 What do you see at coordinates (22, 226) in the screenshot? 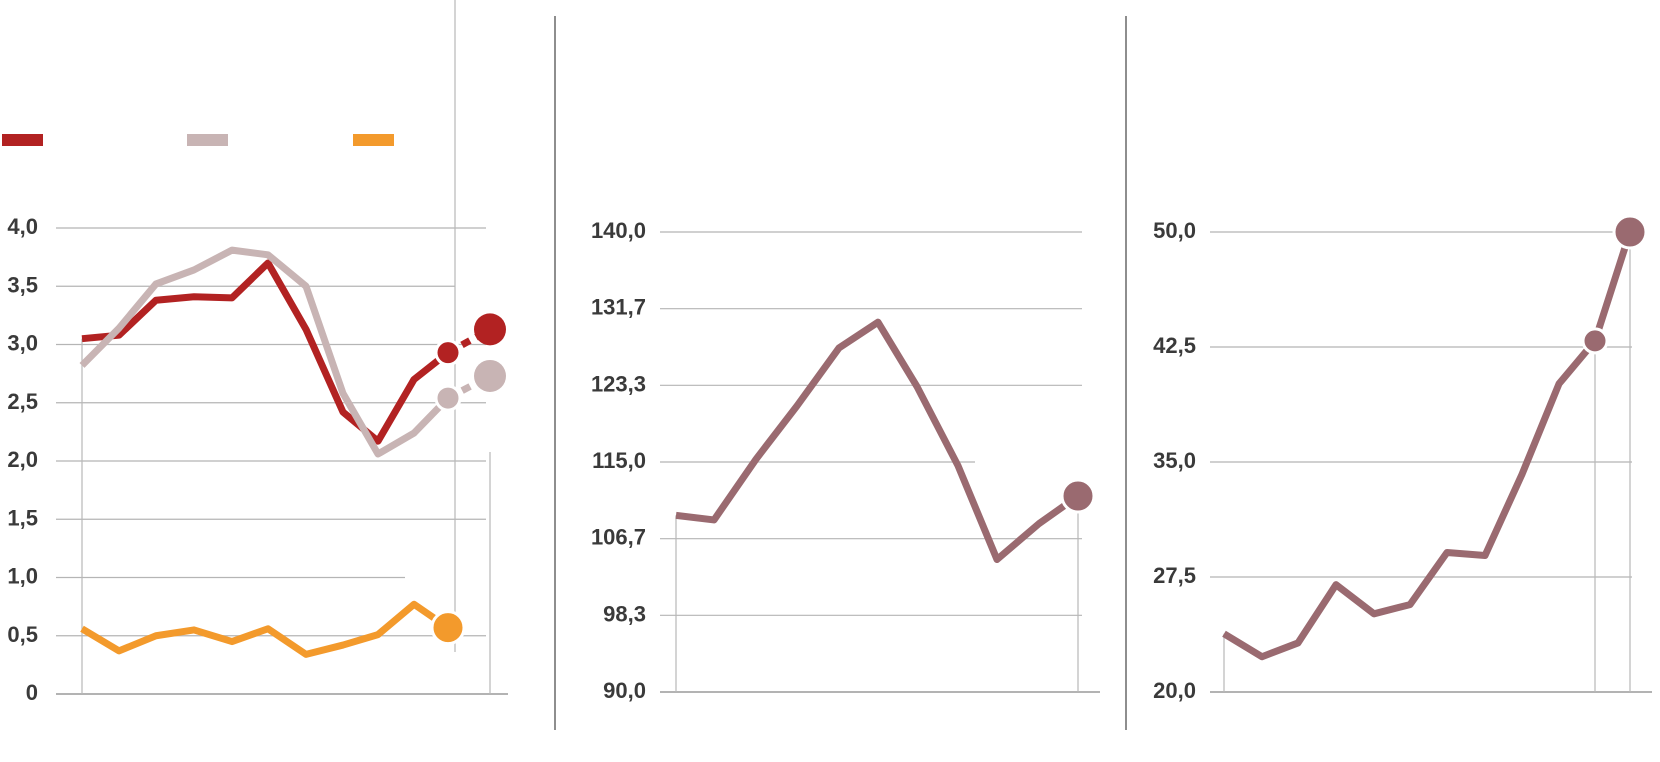
I see `y-tick-label: 4,0` at bounding box center [22, 226].